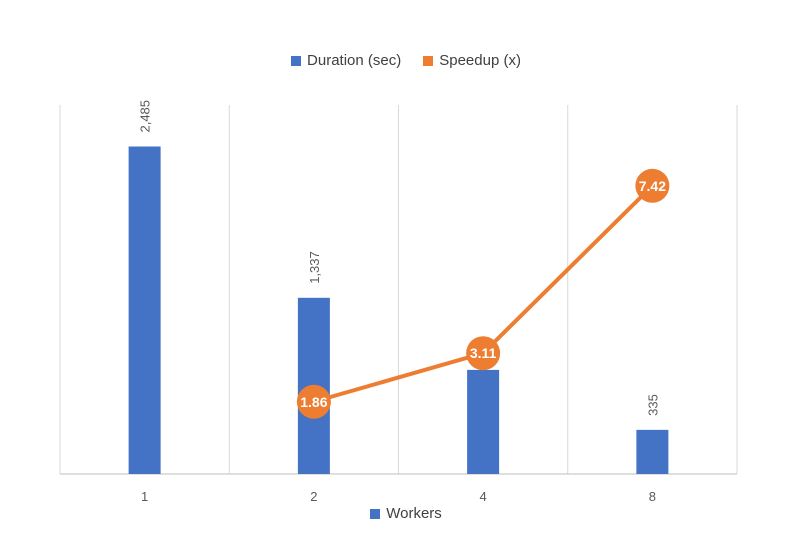 This screenshot has height=556, width=812. What do you see at coordinates (414, 513) in the screenshot?
I see `x-axis-title-text: Workers` at bounding box center [414, 513].